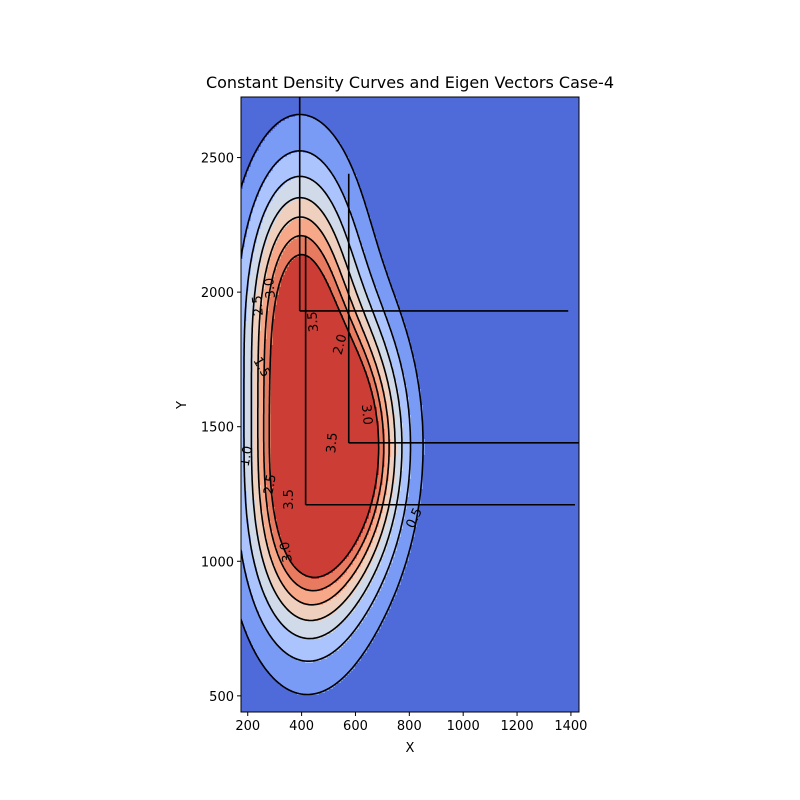  What do you see at coordinates (247, 456) in the screenshot?
I see `contour-label: 1.0` at bounding box center [247, 456].